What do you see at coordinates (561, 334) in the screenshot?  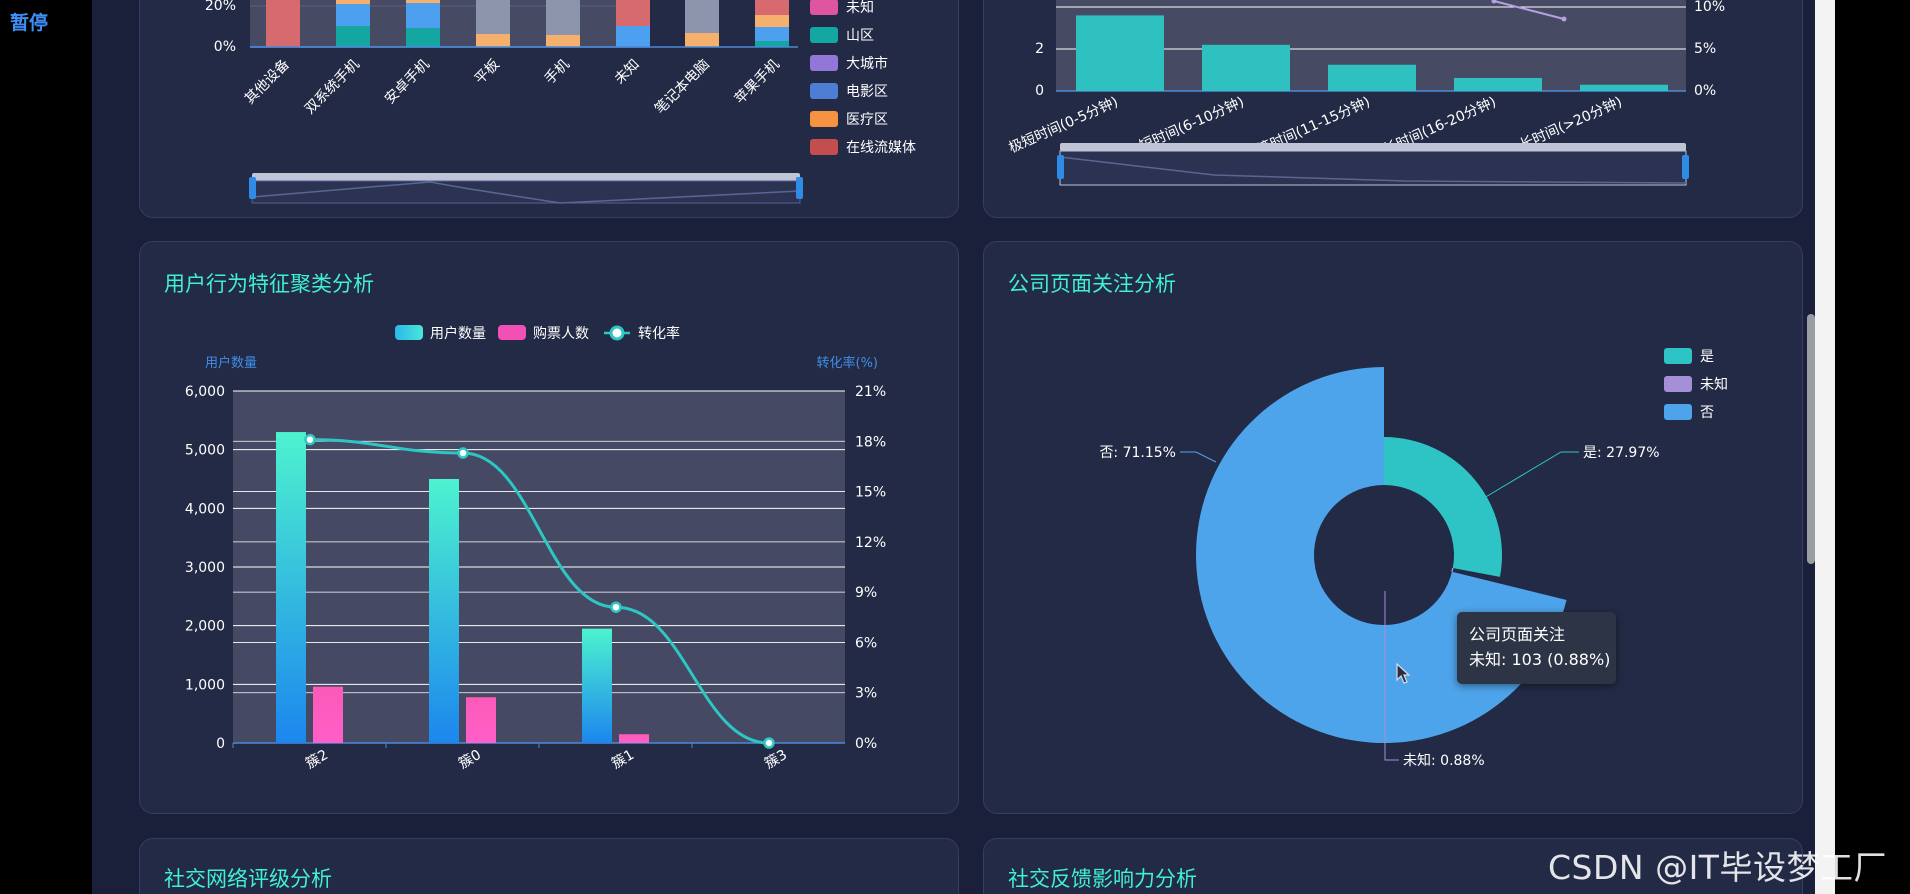 I see `legend-buyers: 购票人数` at bounding box center [561, 334].